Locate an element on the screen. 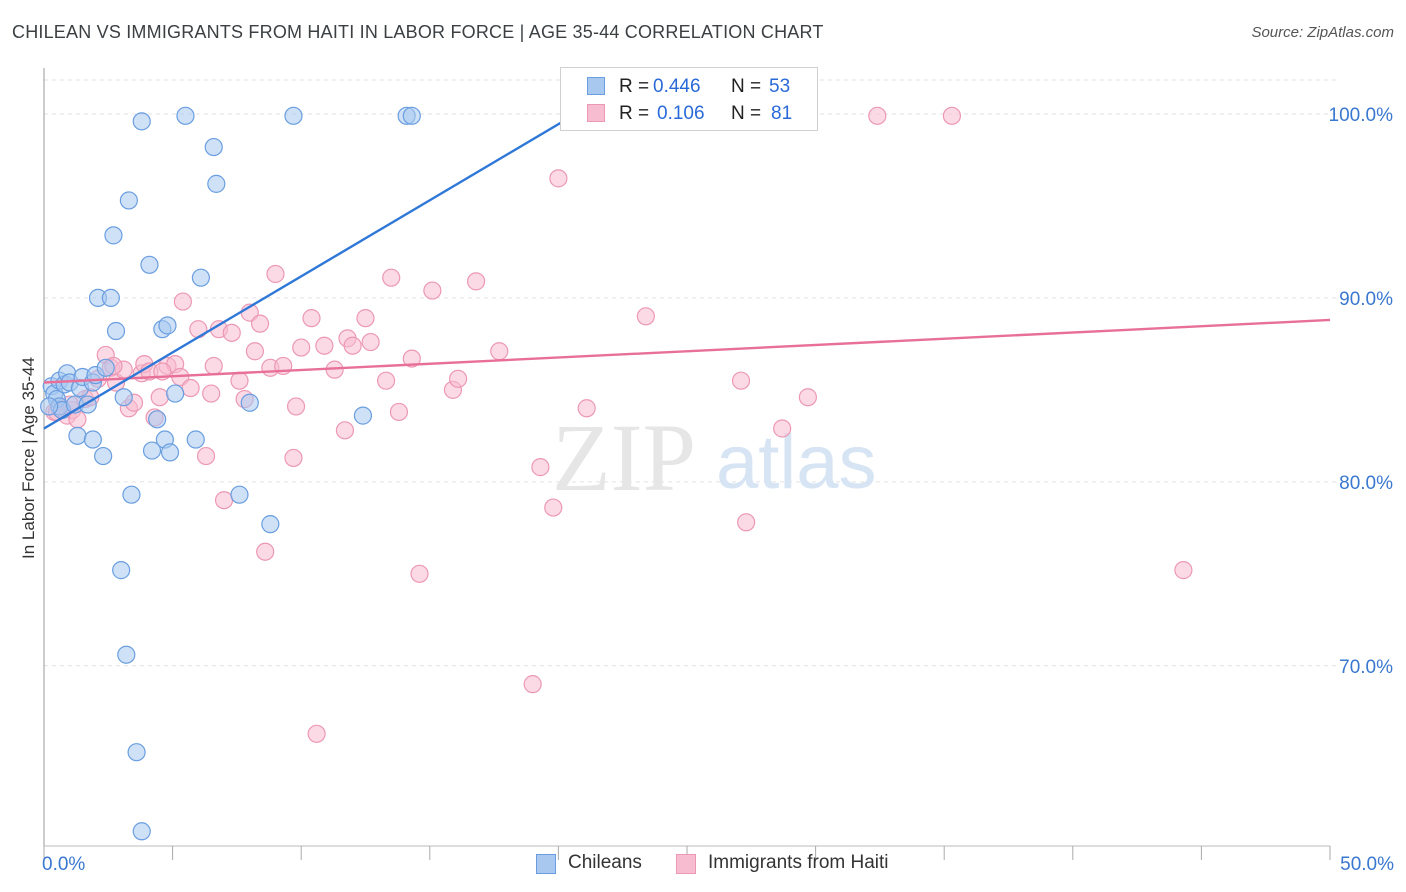 The image size is (1406, 892). watermark: ZIP atlas is located at coordinates (714, 457).